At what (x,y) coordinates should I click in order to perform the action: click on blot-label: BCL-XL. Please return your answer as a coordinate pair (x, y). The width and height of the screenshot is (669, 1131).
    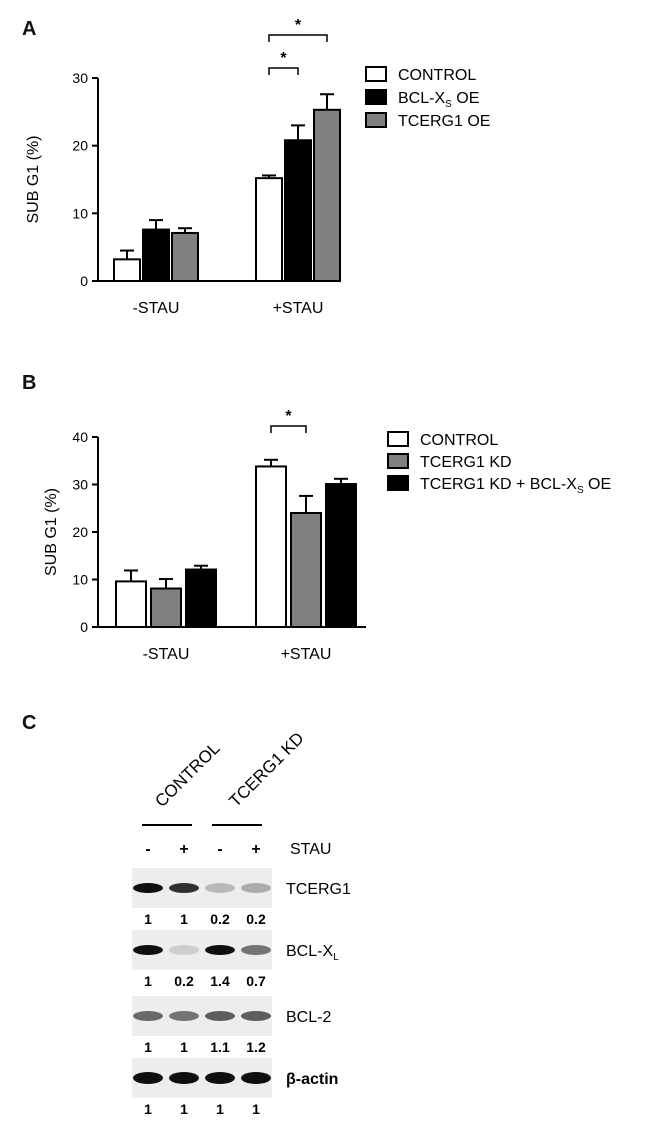
    Looking at the image, I should click on (312, 953).